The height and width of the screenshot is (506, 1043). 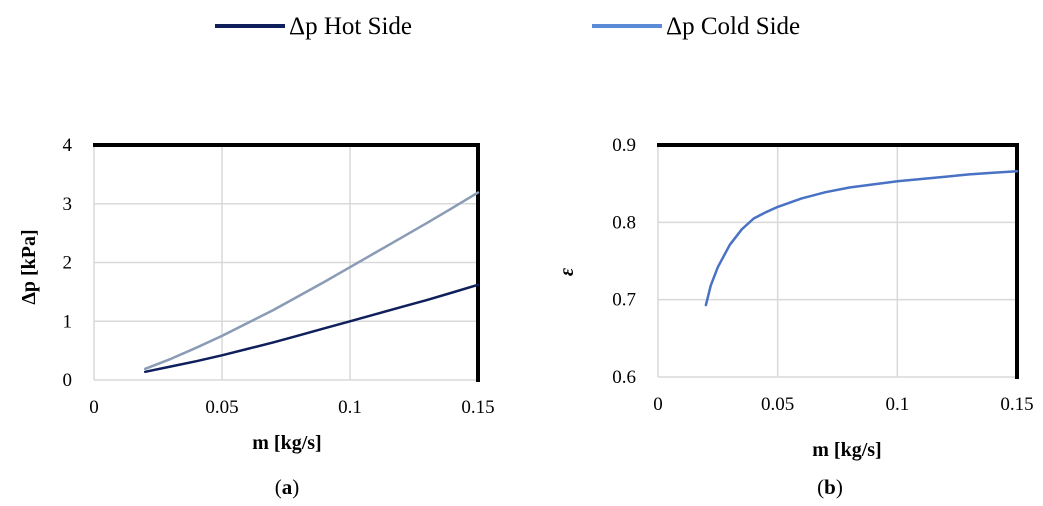 I want to click on chart-b-x-tick-label: 0.1, so click(x=897, y=404).